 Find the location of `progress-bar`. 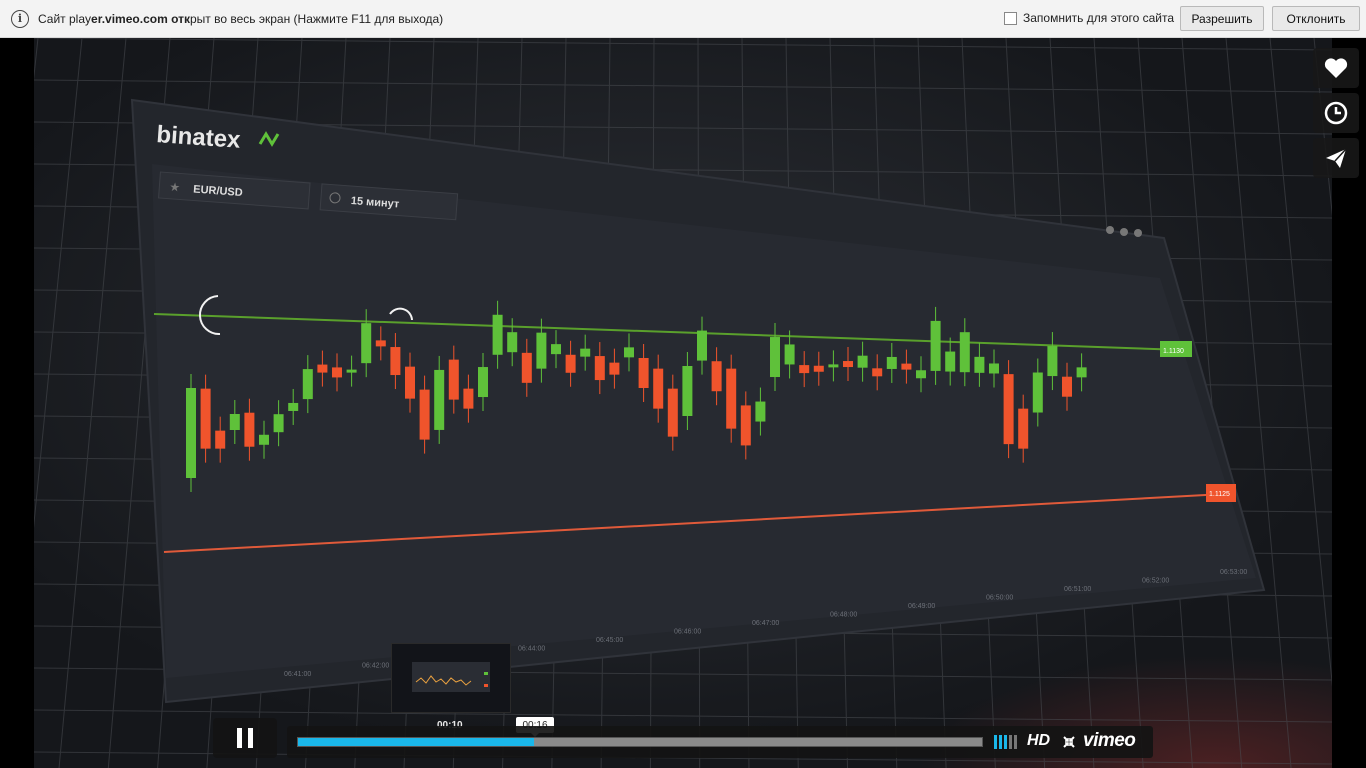

progress-bar is located at coordinates (640, 742).